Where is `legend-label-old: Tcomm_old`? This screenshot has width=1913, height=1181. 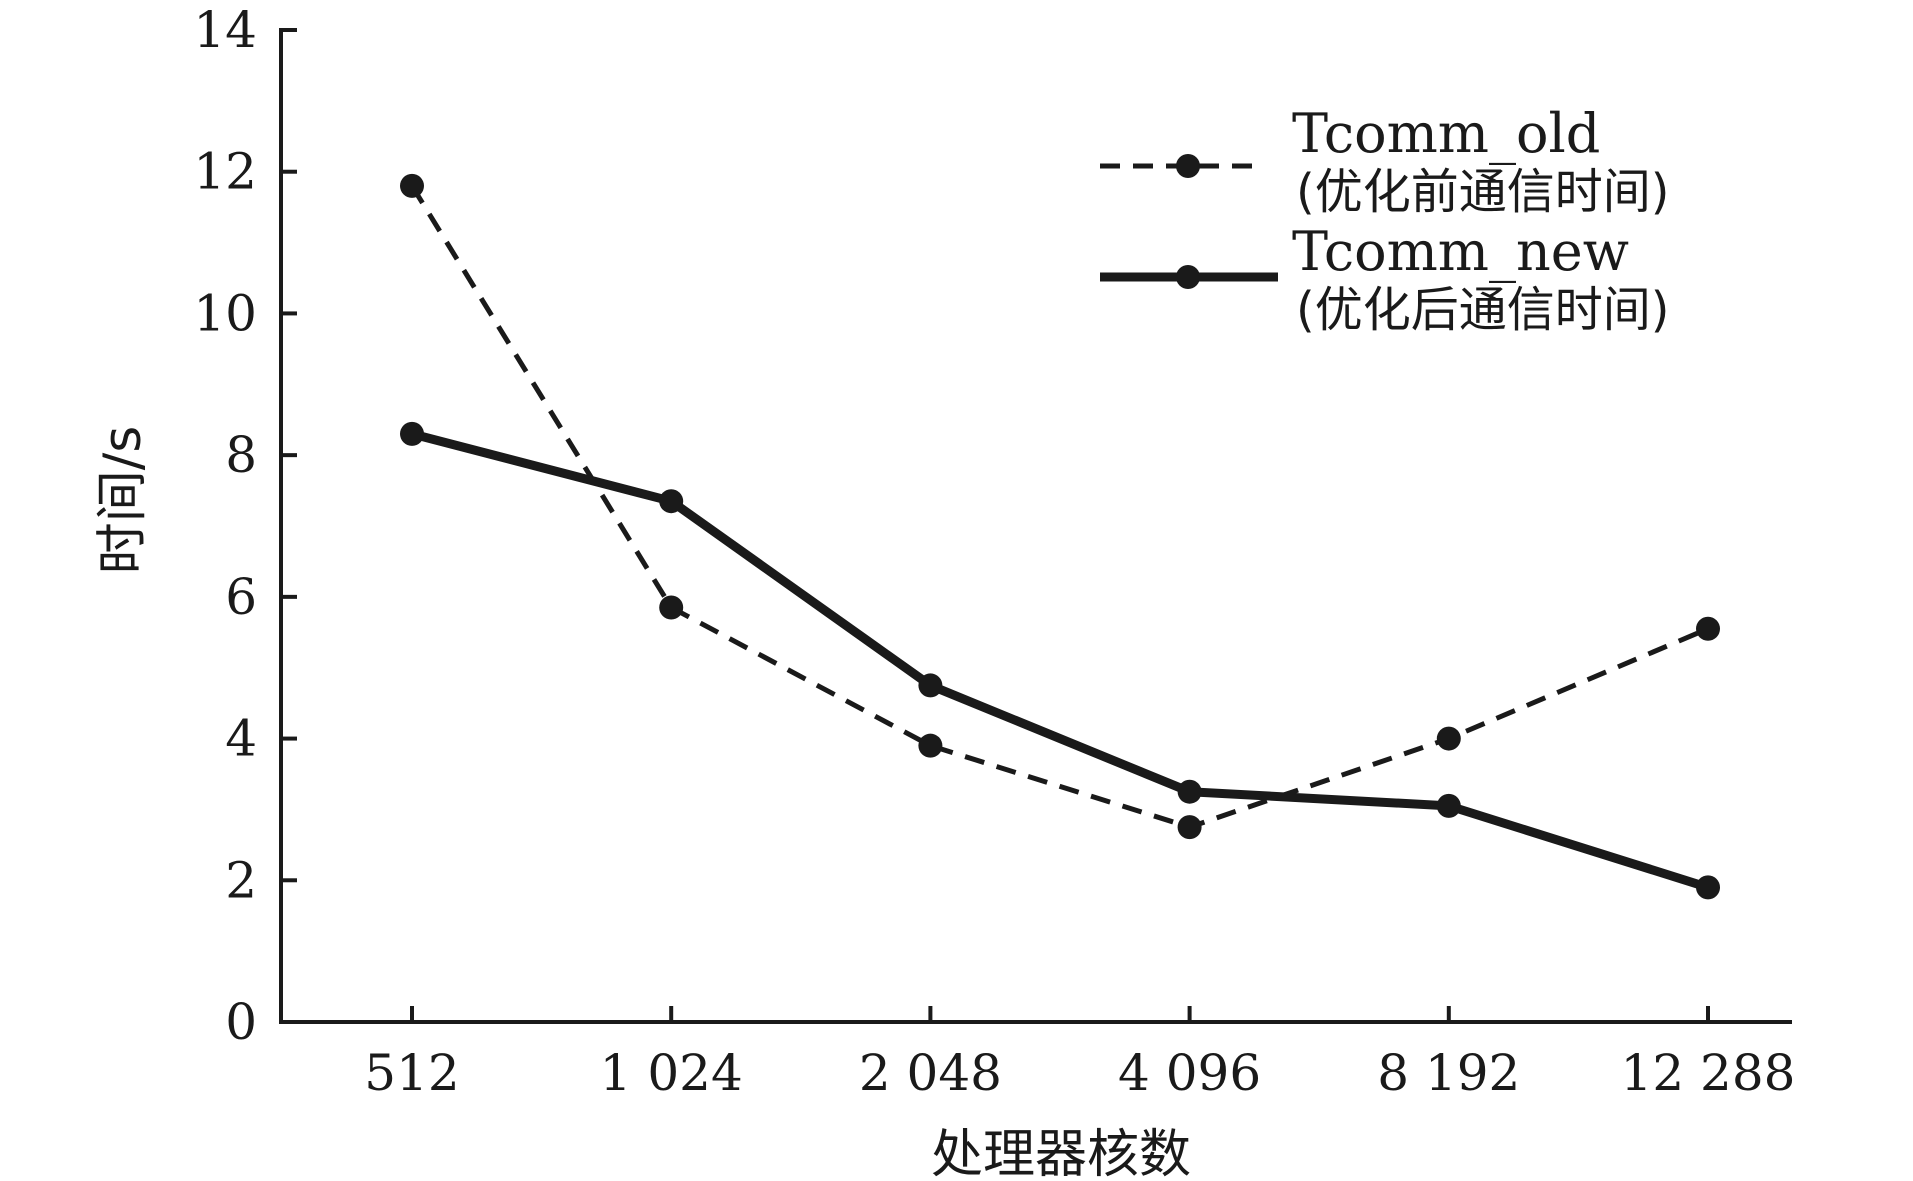
legend-label-old: Tcomm_old is located at coordinates (1446, 133).